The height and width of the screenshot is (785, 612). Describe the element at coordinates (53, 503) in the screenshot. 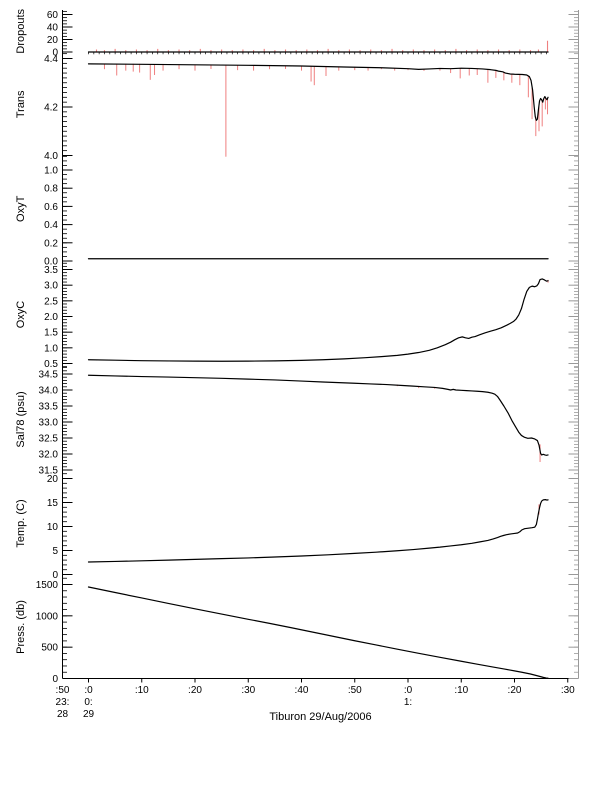

I see `y-tick-label: 15` at that location.